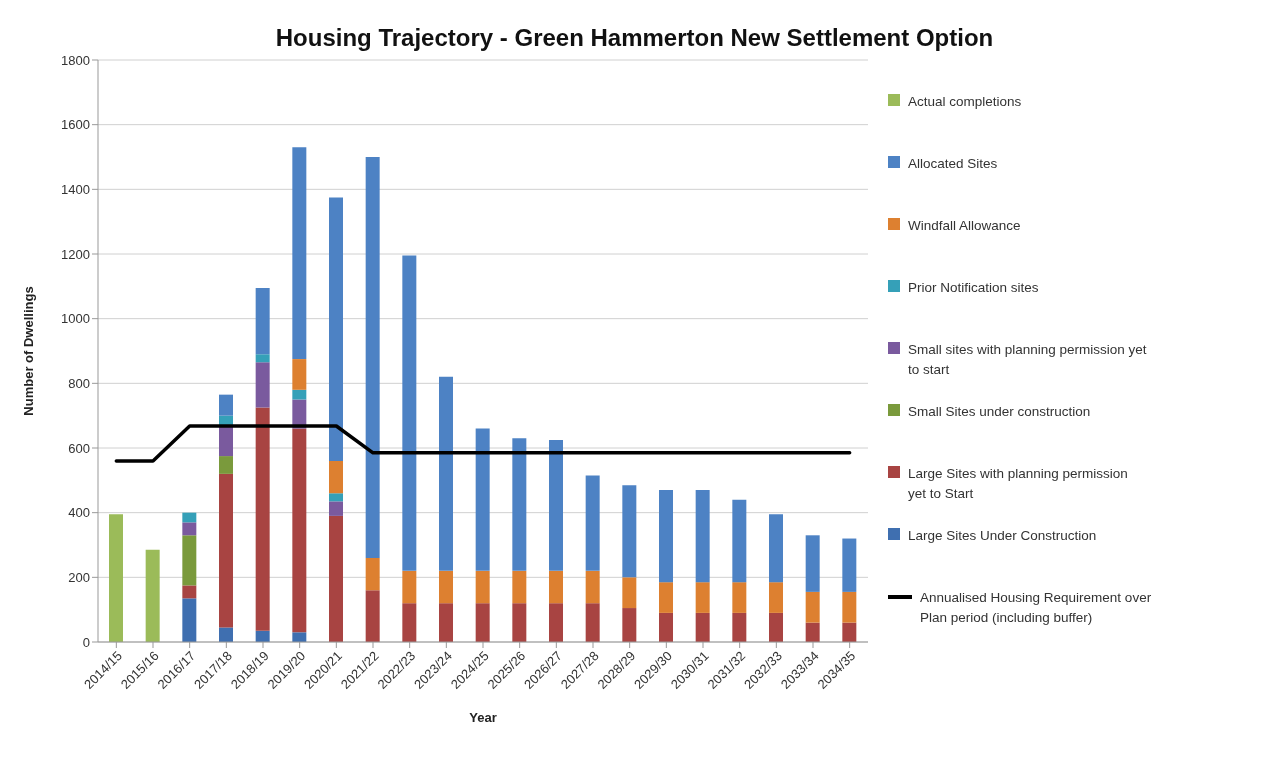  I want to click on y-tick-label: 1000, so click(75, 319).